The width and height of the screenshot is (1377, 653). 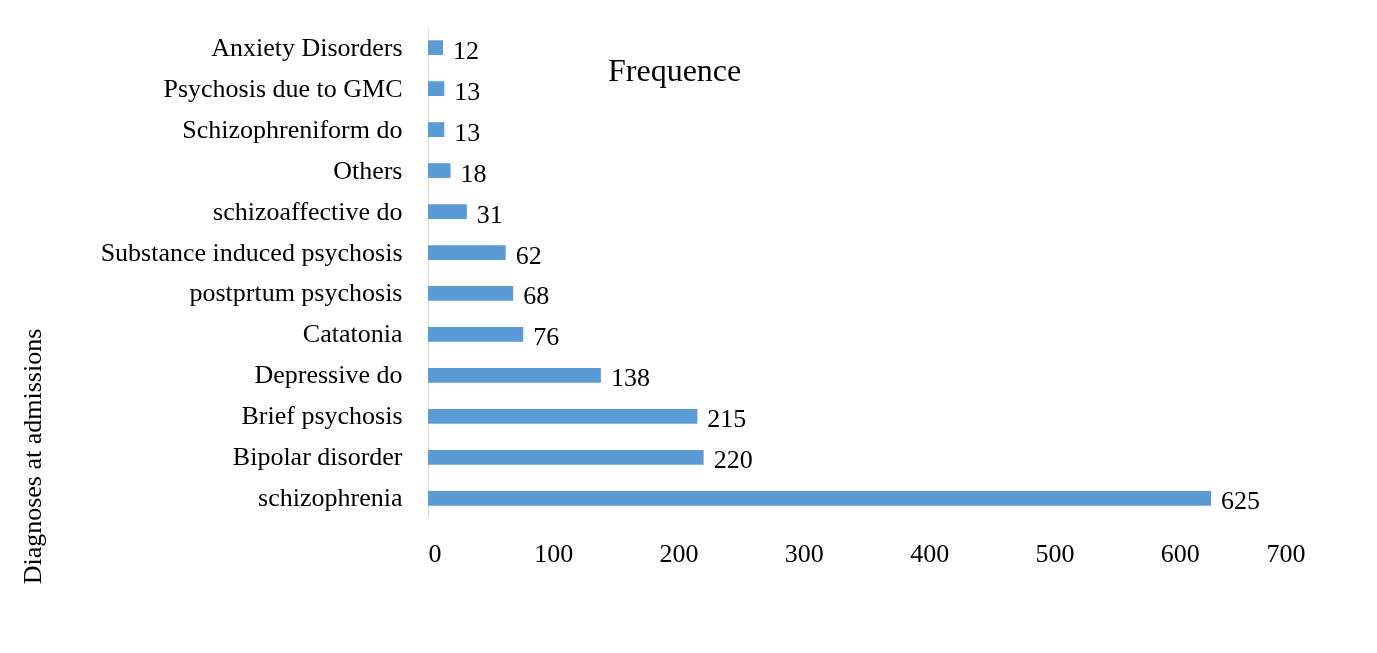 What do you see at coordinates (1180, 553) in the screenshot?
I see `x-tick-label: 600` at bounding box center [1180, 553].